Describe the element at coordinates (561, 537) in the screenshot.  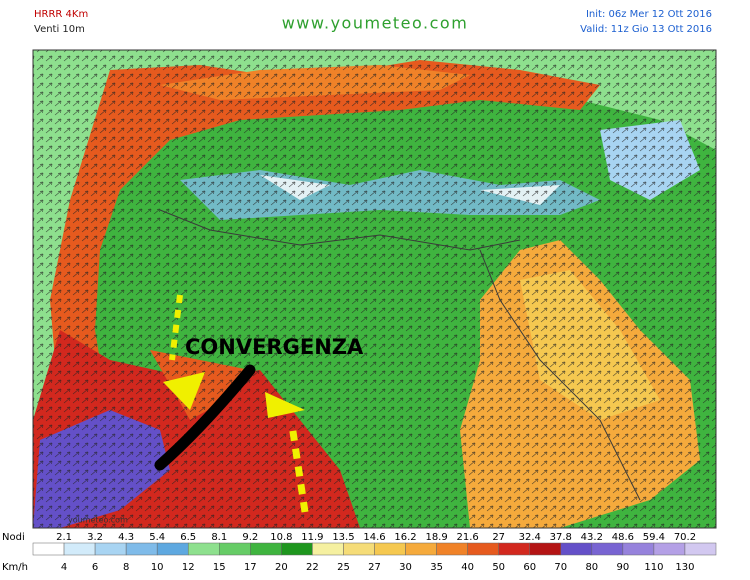
I see `knots-label: 37.8` at that location.